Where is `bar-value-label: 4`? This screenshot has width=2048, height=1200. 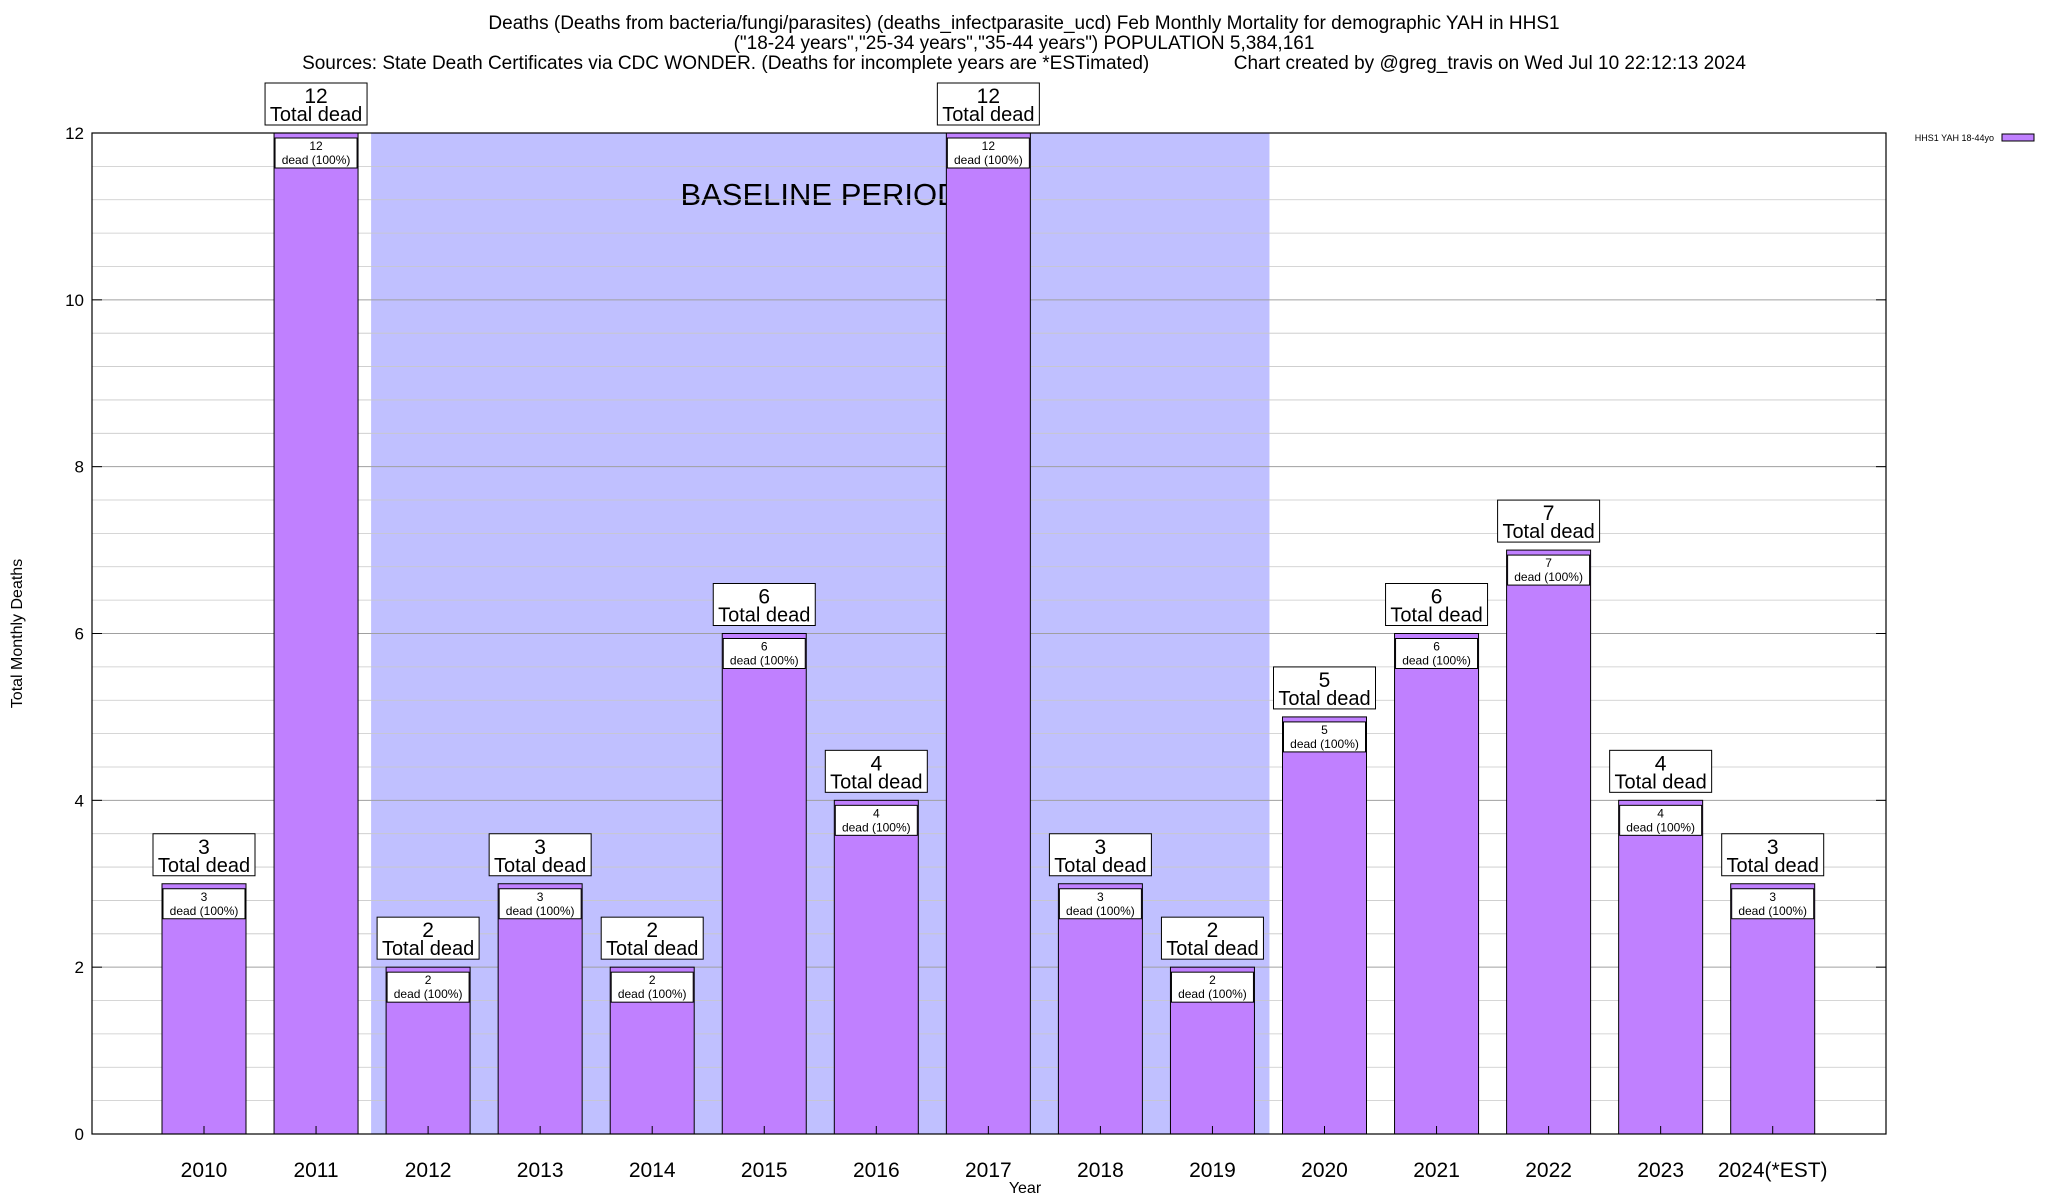 bar-value-label: 4 is located at coordinates (876, 813).